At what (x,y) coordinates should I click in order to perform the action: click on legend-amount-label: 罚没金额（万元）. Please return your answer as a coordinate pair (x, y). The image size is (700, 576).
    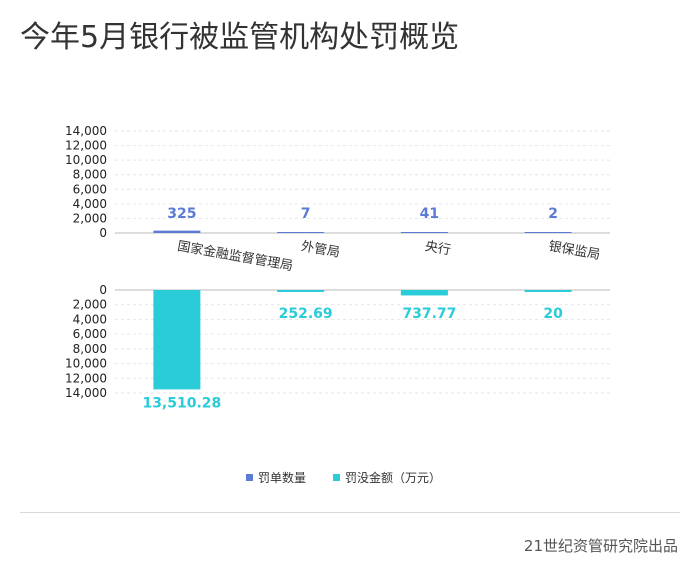
    Looking at the image, I should click on (393, 477).